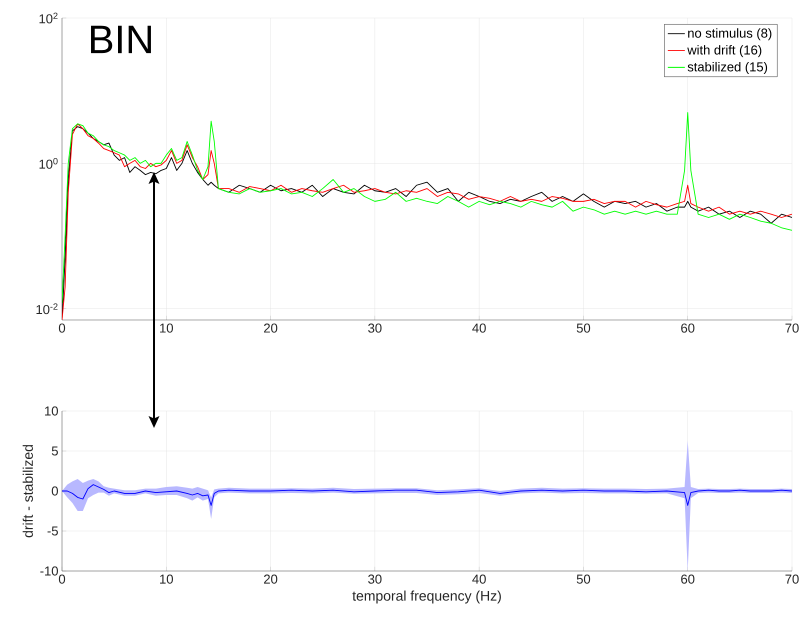 Image resolution: width=808 pixels, height=623 pixels. Describe the element at coordinates (27, 491) in the screenshot. I see `y-axis-title: drift - stabilized` at that location.